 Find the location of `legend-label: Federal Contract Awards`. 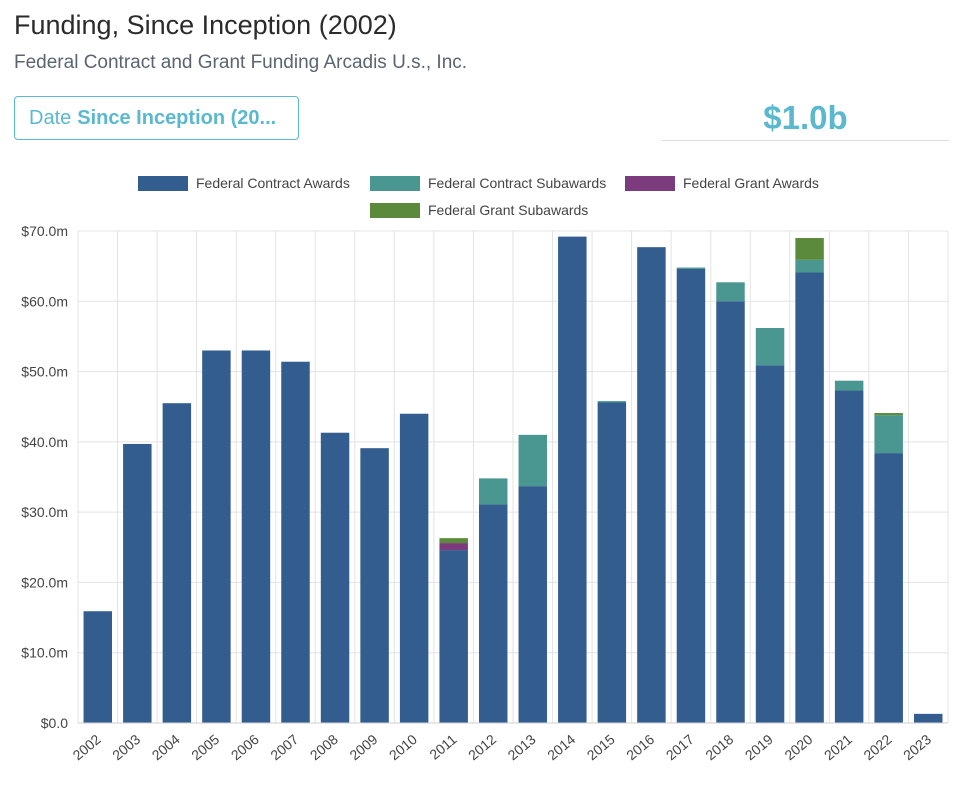

legend-label: Federal Contract Awards is located at coordinates (273, 183).